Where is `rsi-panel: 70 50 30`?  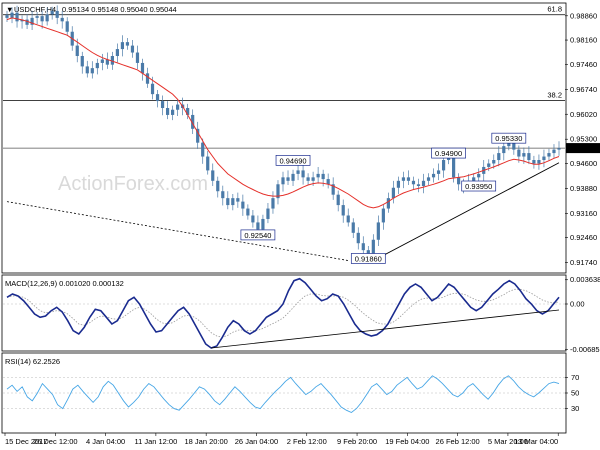 rsi-panel: 70 50 30 is located at coordinates (291, 393).